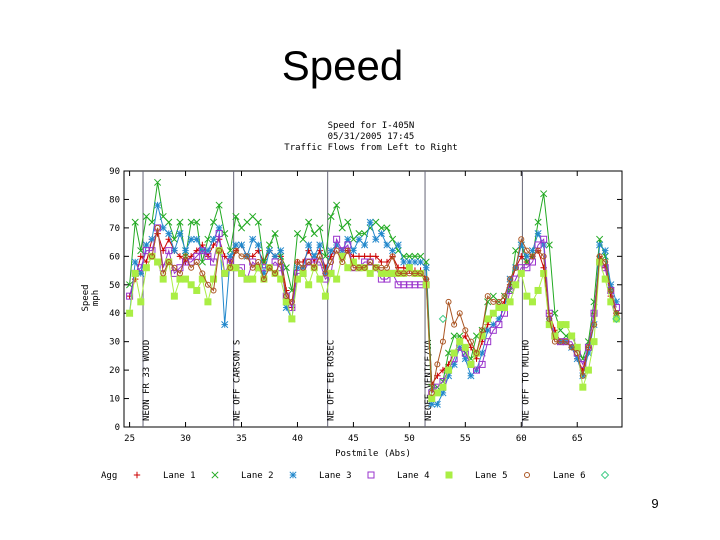 This screenshot has width=720, height=540. What do you see at coordinates (355, 475) in the screenshot?
I see `legend: Agg Lane 1 Lane 2 Lane 3 Lane 4 Lane 5 Lane 6` at bounding box center [355, 475].